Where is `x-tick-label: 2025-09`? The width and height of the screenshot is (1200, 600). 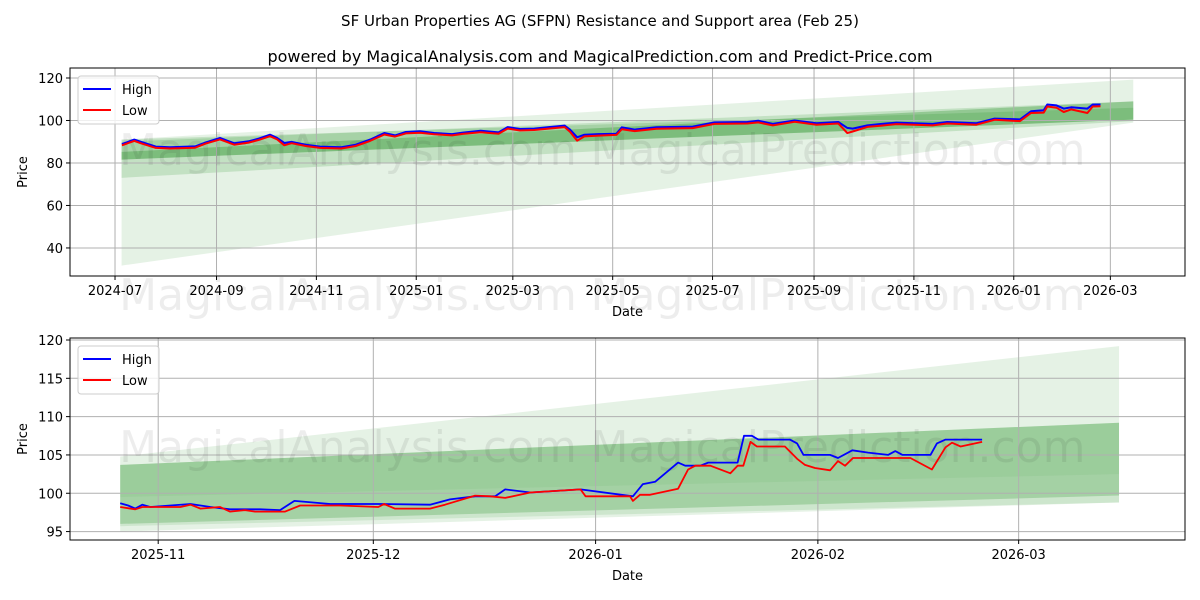 x-tick-label: 2025-09 is located at coordinates (814, 291).